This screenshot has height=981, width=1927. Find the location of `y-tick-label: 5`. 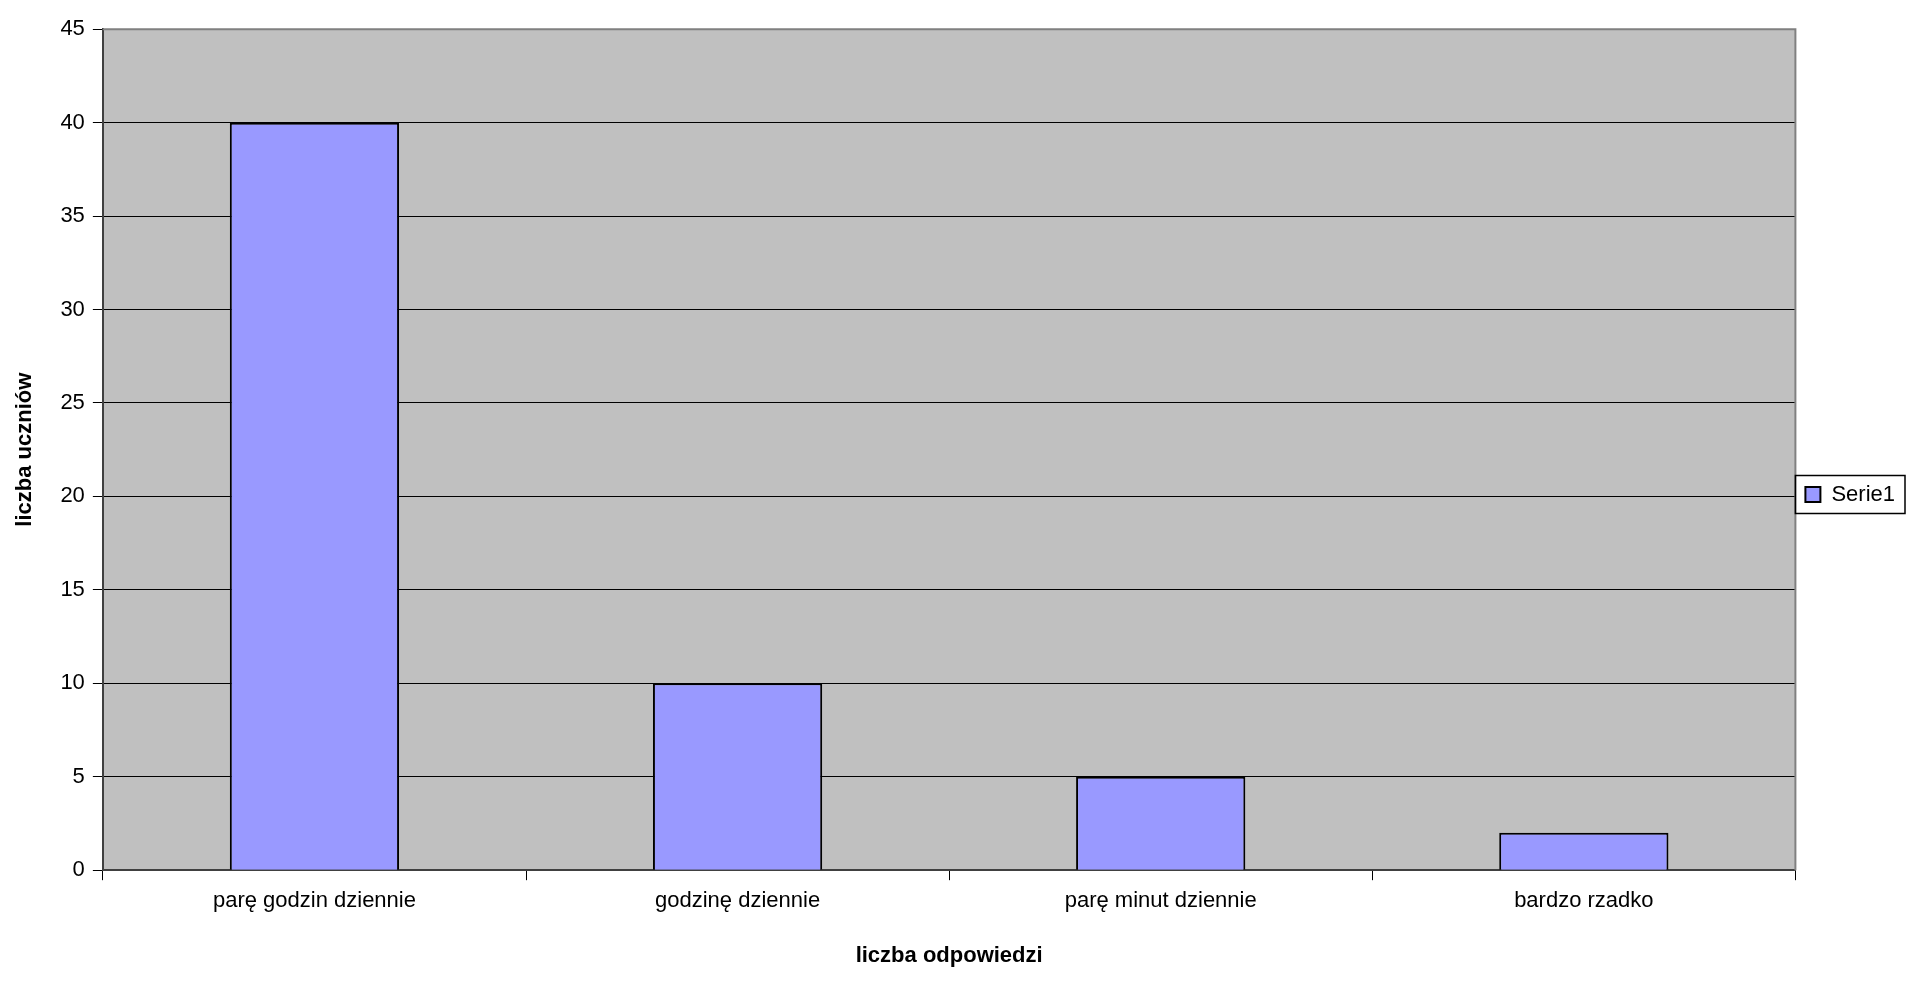

y-tick-label: 5 is located at coordinates (78, 775).